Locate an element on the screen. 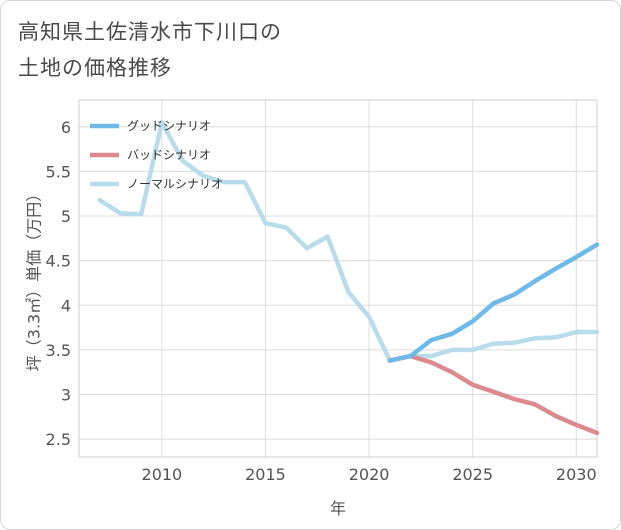  x-tick-label: 2030 is located at coordinates (576, 474).